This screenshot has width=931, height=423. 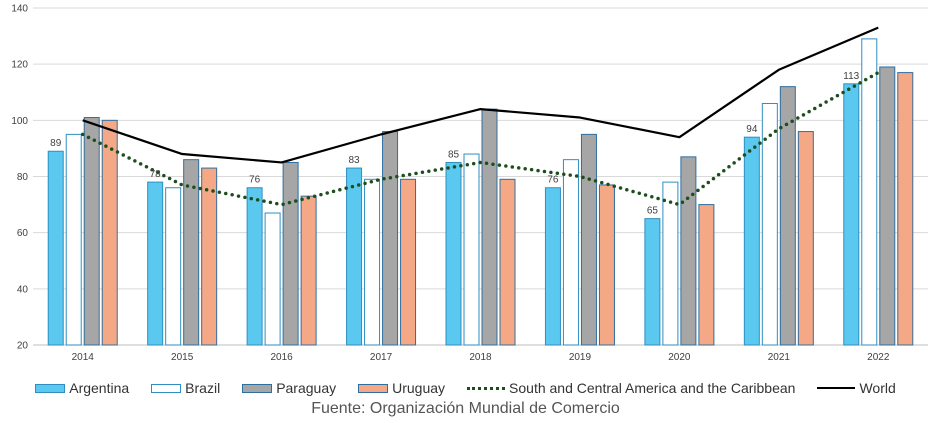 What do you see at coordinates (83, 357) in the screenshot?
I see `x-tick-label: 2014` at bounding box center [83, 357].